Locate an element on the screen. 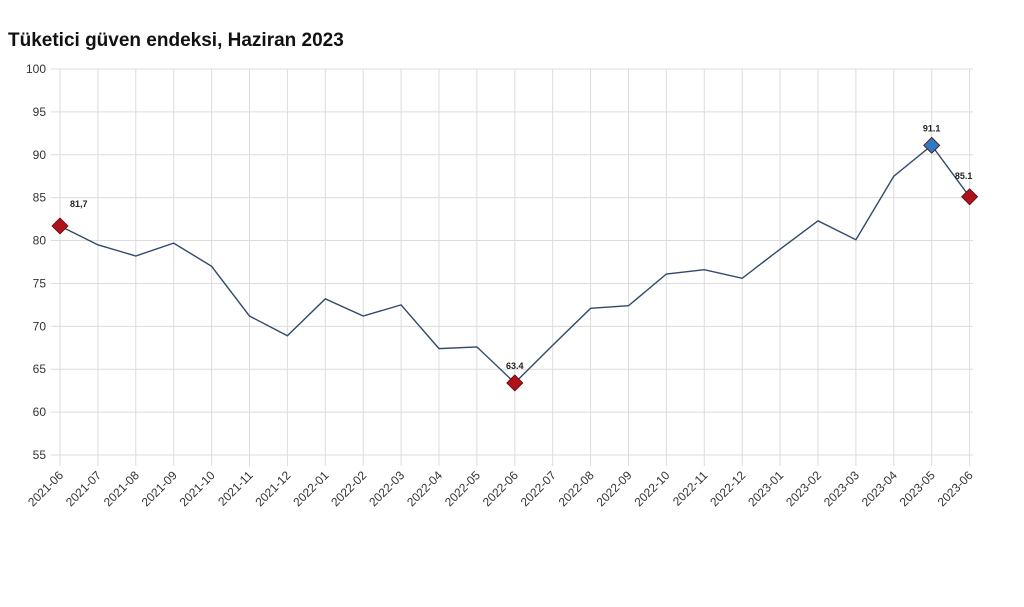  x-tick-label: 2022-07 is located at coordinates (538, 488).